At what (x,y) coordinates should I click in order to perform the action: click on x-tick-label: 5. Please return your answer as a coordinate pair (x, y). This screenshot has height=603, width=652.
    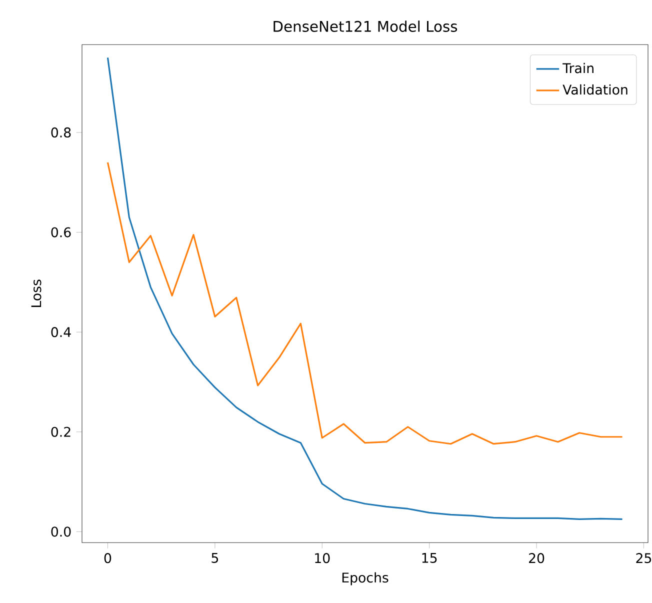
    Looking at the image, I should click on (215, 558).